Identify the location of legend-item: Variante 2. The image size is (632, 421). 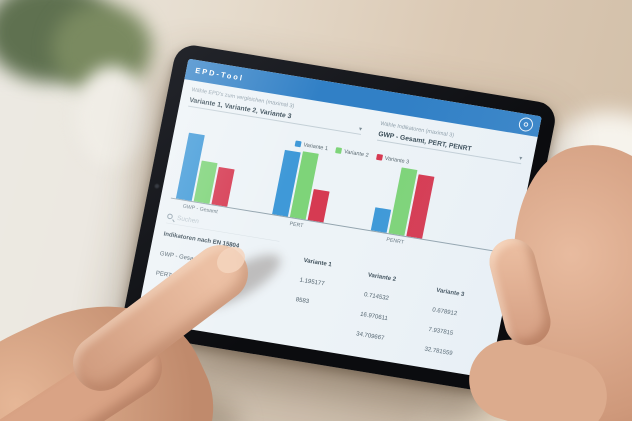
(352, 152).